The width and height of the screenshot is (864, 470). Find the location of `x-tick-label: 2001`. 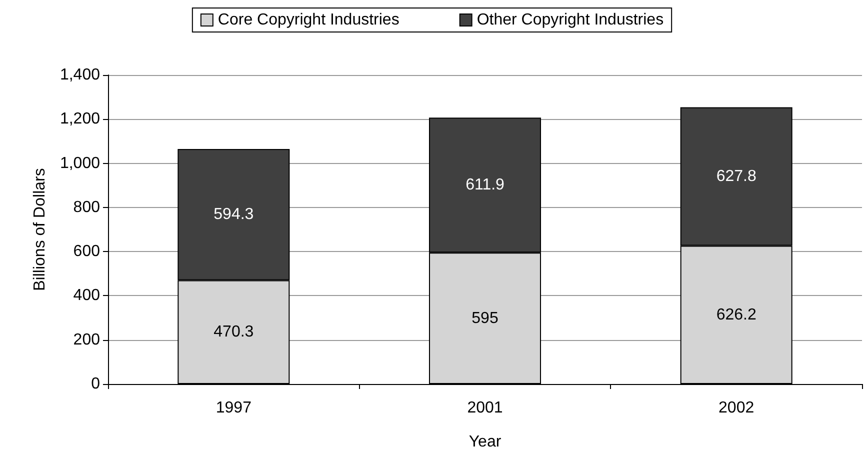

x-tick-label: 2001 is located at coordinates (485, 408).